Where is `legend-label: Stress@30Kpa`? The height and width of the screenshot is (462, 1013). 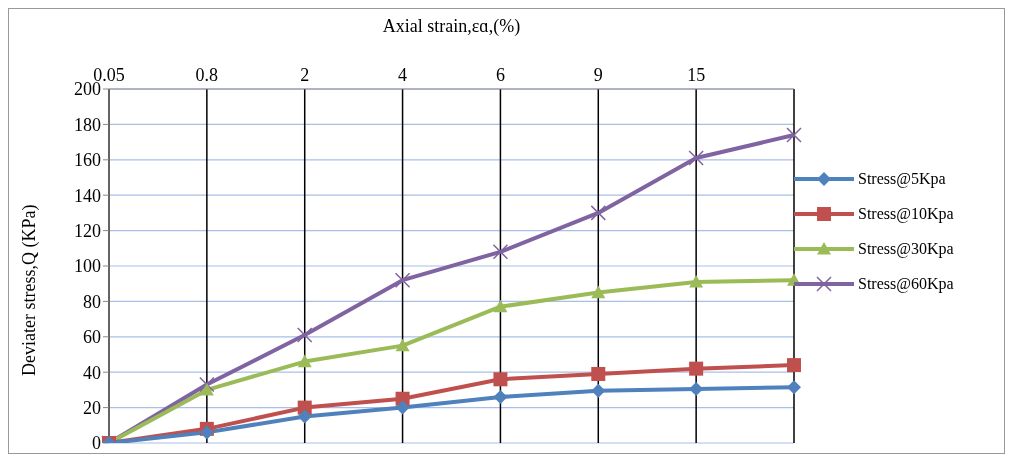 legend-label: Stress@30Kpa is located at coordinates (906, 248).